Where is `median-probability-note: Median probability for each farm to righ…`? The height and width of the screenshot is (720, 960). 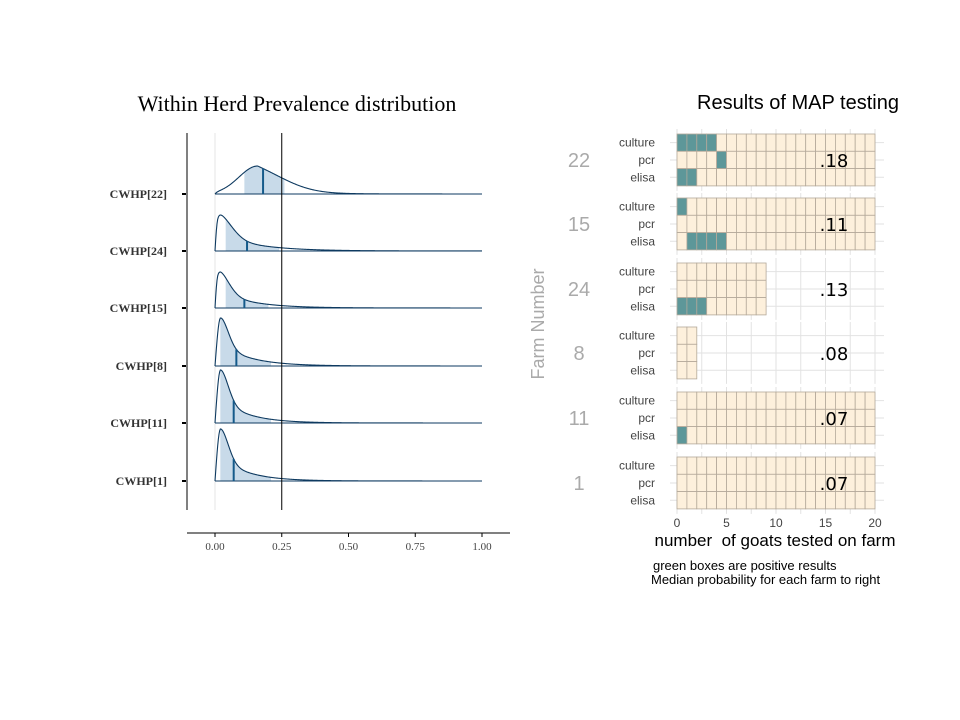 median-probability-note: Median probability for each farm to righ… is located at coordinates (765, 579).